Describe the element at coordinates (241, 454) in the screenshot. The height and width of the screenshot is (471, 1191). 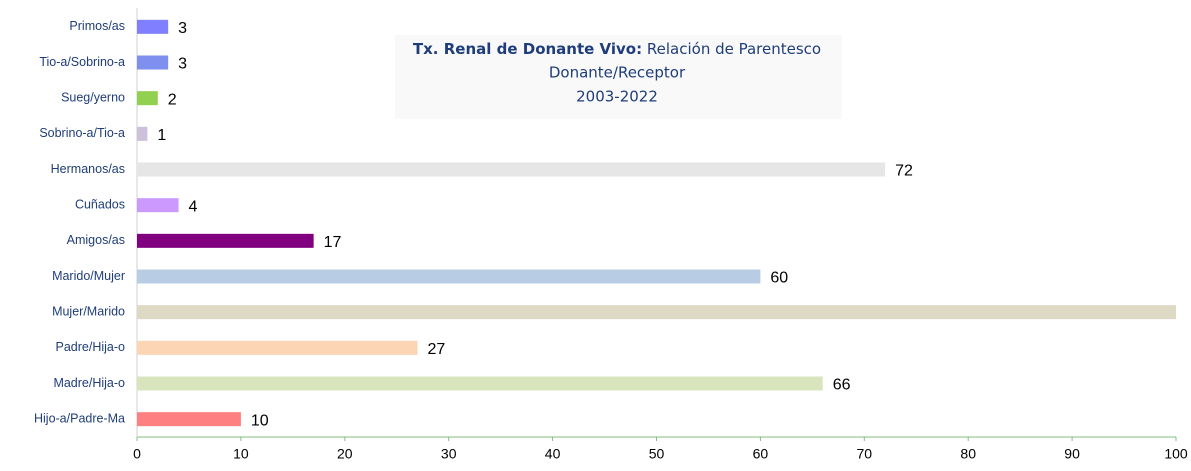
I see `x-tick-label: 10` at that location.